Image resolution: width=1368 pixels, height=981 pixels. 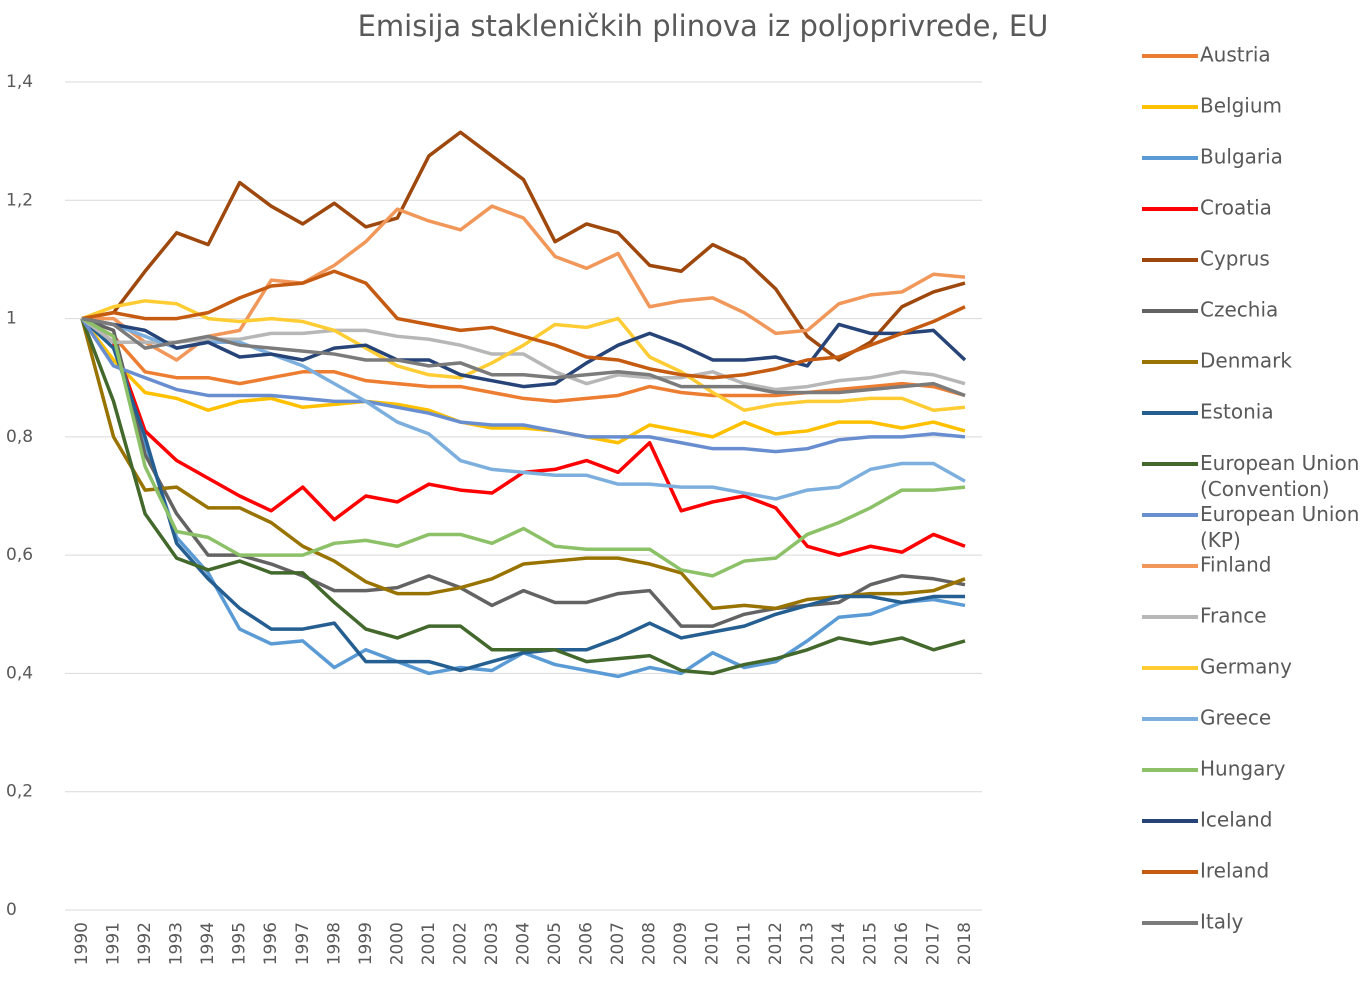 What do you see at coordinates (713, 943) in the screenshot?
I see `x-tick-label: 2010` at bounding box center [713, 943].